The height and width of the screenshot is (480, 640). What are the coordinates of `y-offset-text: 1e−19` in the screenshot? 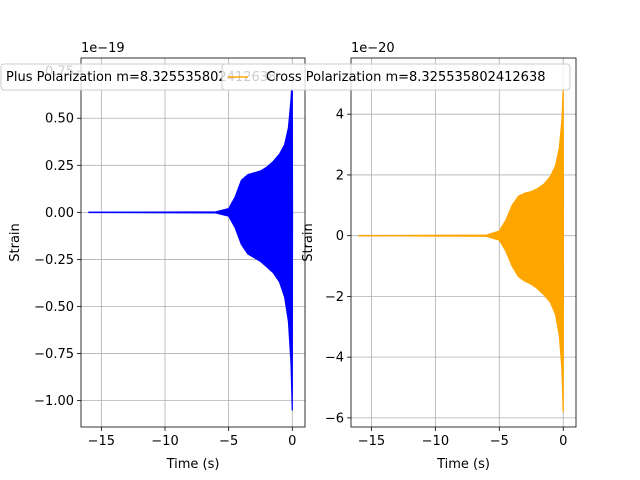 It's located at (103, 48).